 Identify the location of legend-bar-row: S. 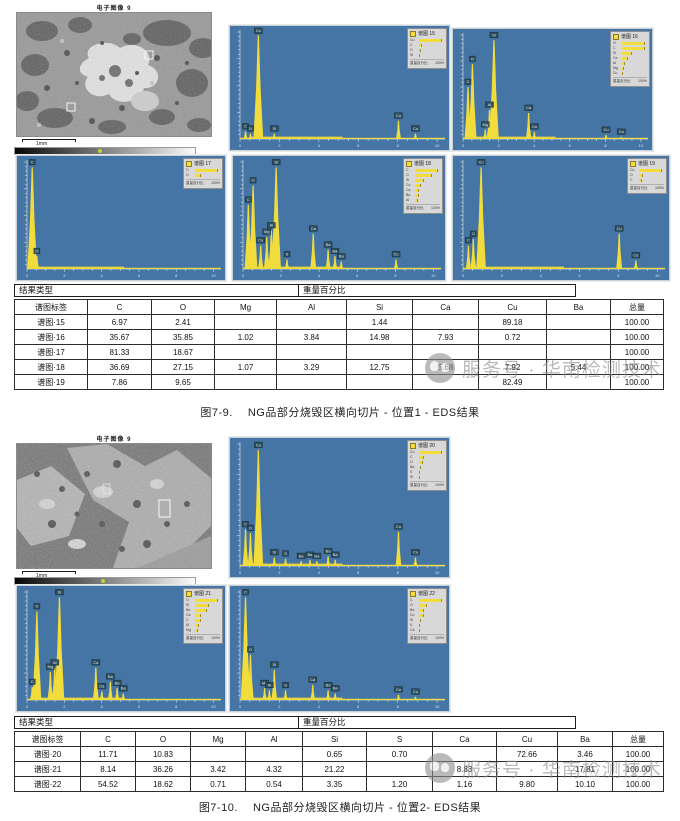
(427, 625).